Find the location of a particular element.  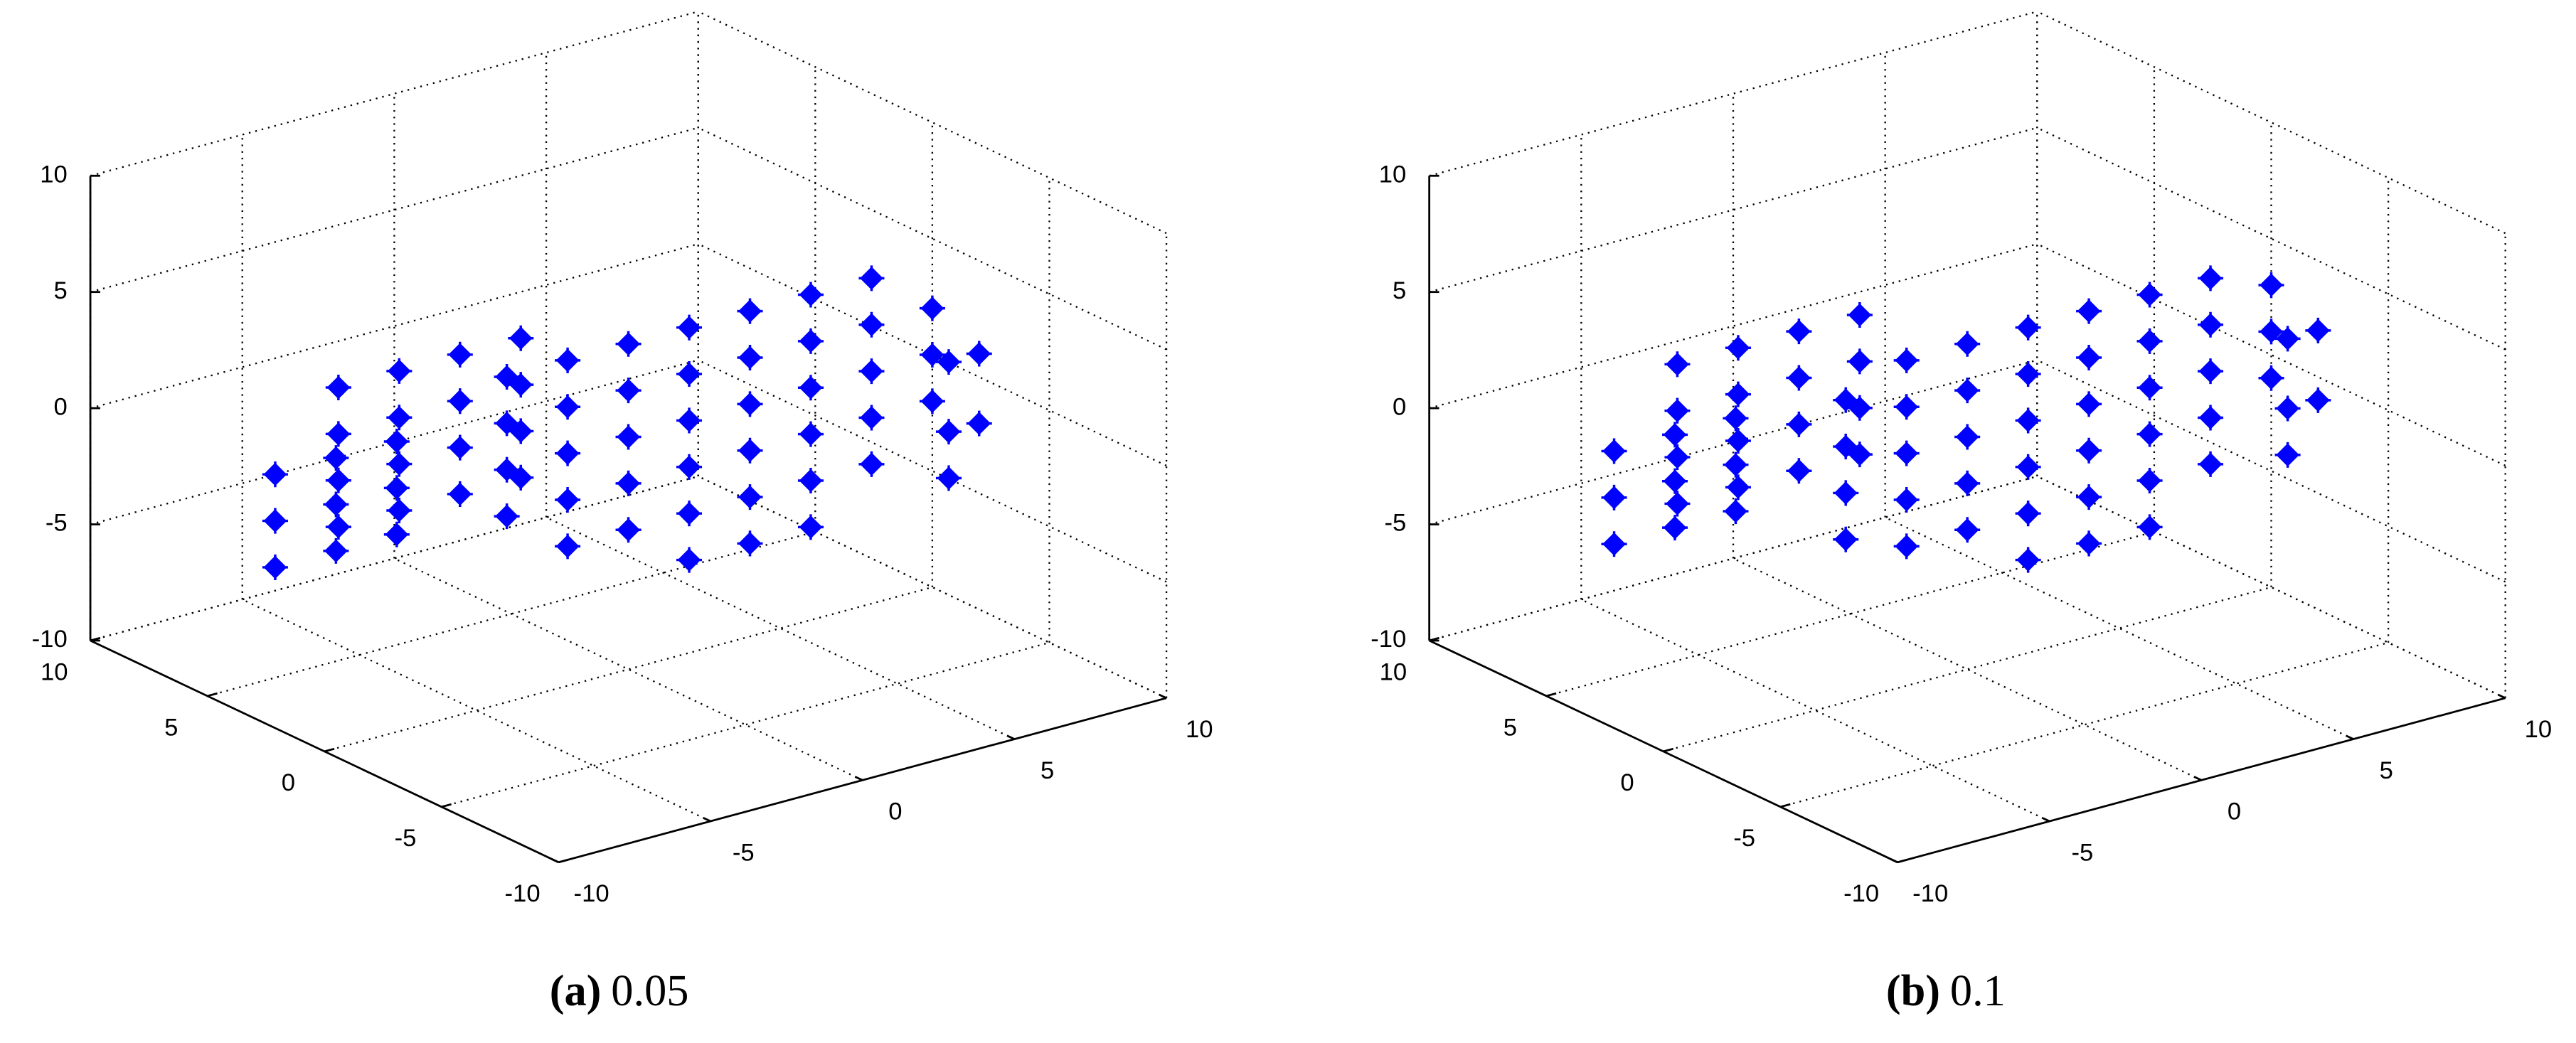

panel-label: (a) is located at coordinates (576, 990).